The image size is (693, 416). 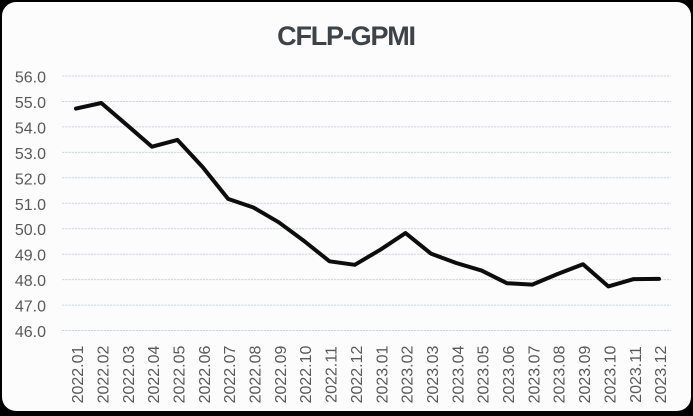 I want to click on svg-text: 2022.09, so click(x=281, y=374).